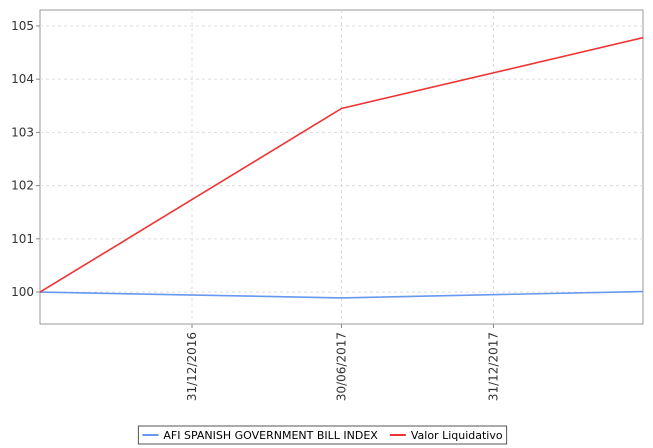  Describe the element at coordinates (457, 435) in the screenshot. I see `legend-label: Valor Liquidativo` at that location.